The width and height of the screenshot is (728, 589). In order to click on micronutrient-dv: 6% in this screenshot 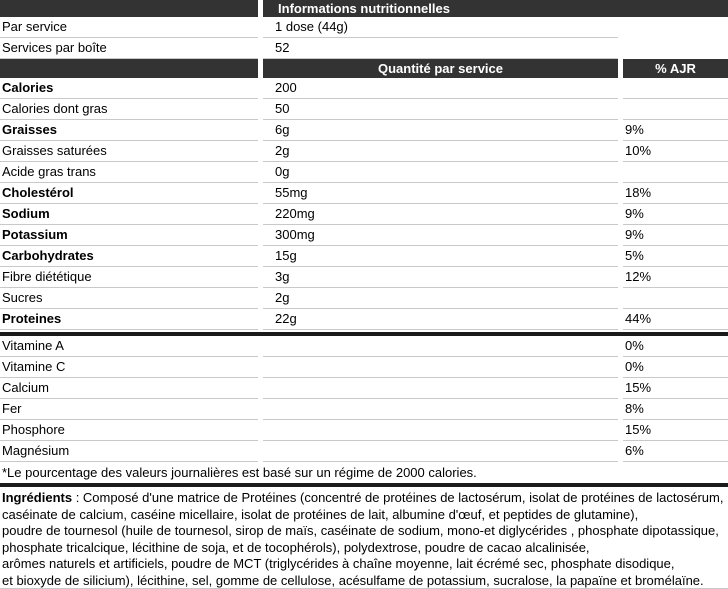, I will do `click(675, 451)`.